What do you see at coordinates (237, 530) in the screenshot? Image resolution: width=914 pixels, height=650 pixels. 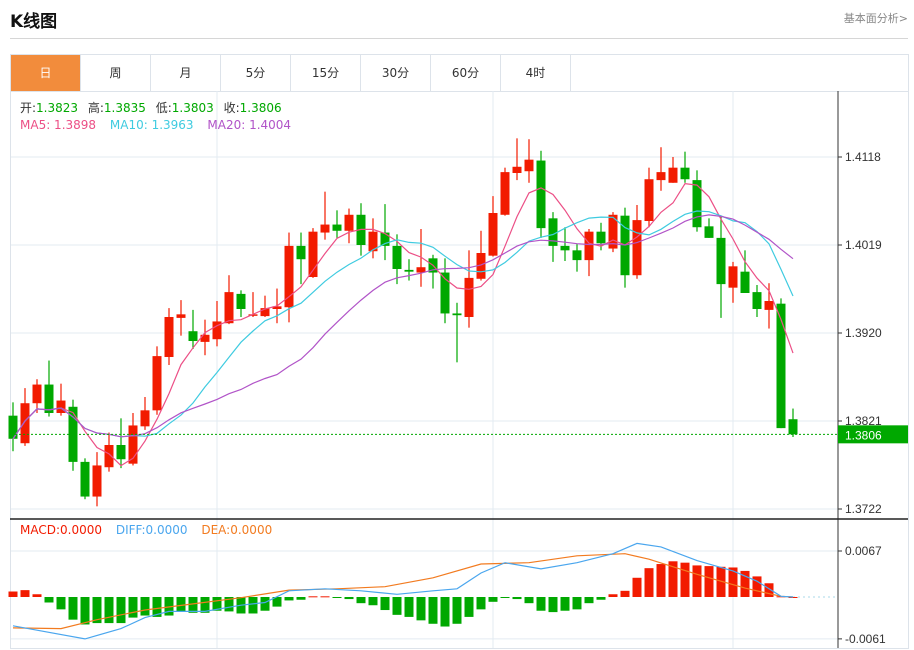 I see `dea-value: DEA:0.0000` at bounding box center [237, 530].